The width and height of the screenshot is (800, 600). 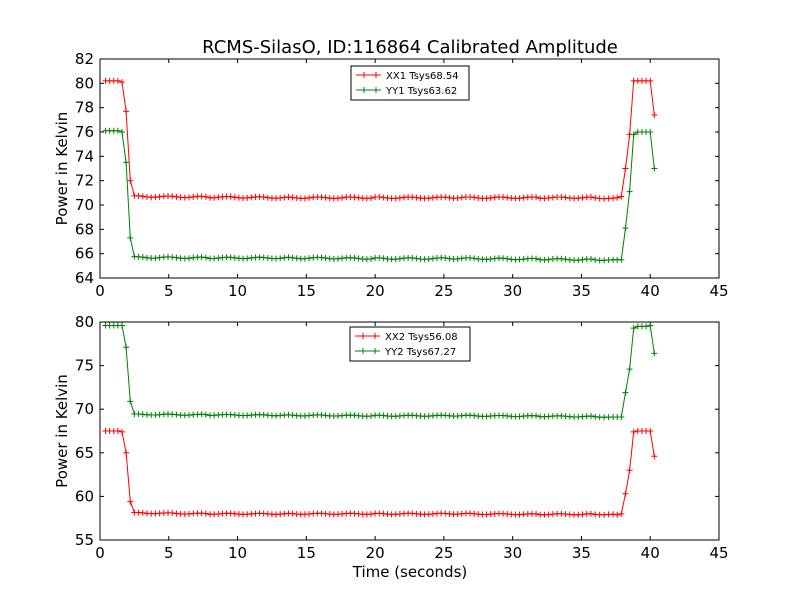 I want to click on y-tick-label: 78, so click(x=84, y=108).